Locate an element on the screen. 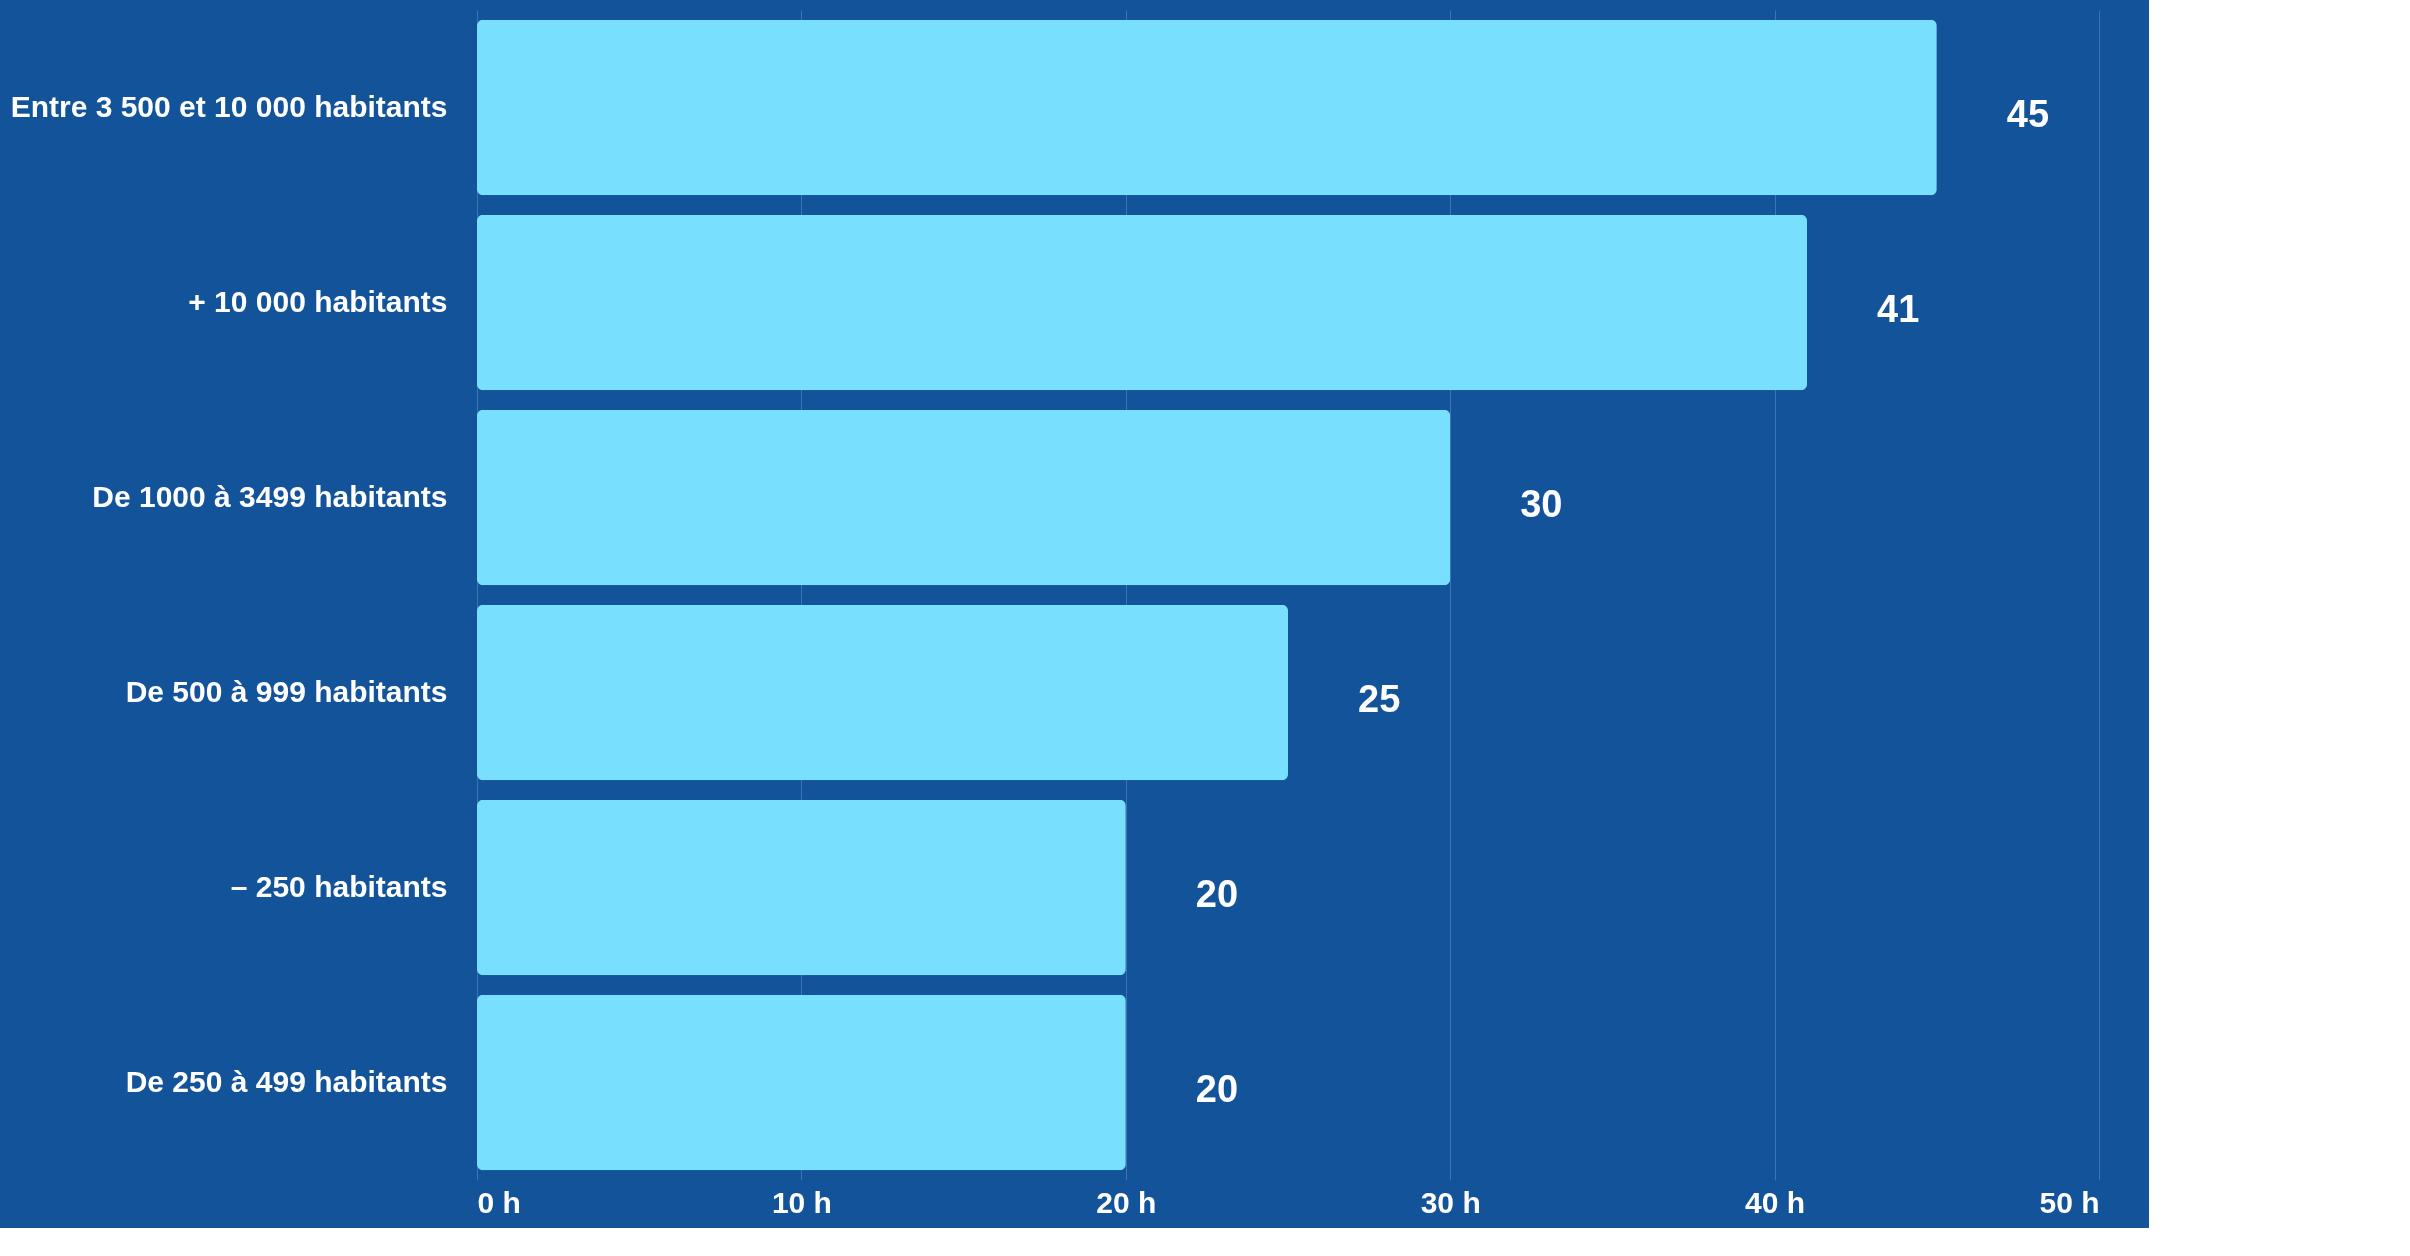 This screenshot has height=1256, width=2410. data-label: 45 is located at coordinates (2028, 113).